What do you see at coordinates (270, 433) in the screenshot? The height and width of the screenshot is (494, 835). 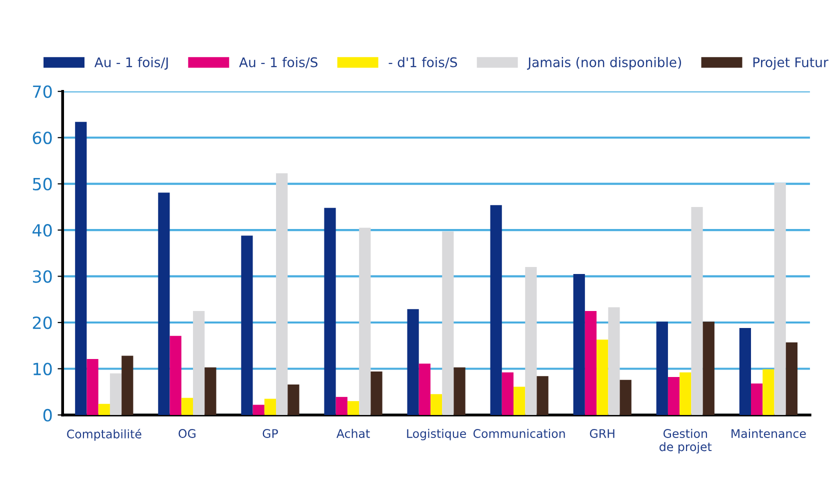 I see `x-tick-label: GP` at bounding box center [270, 433].